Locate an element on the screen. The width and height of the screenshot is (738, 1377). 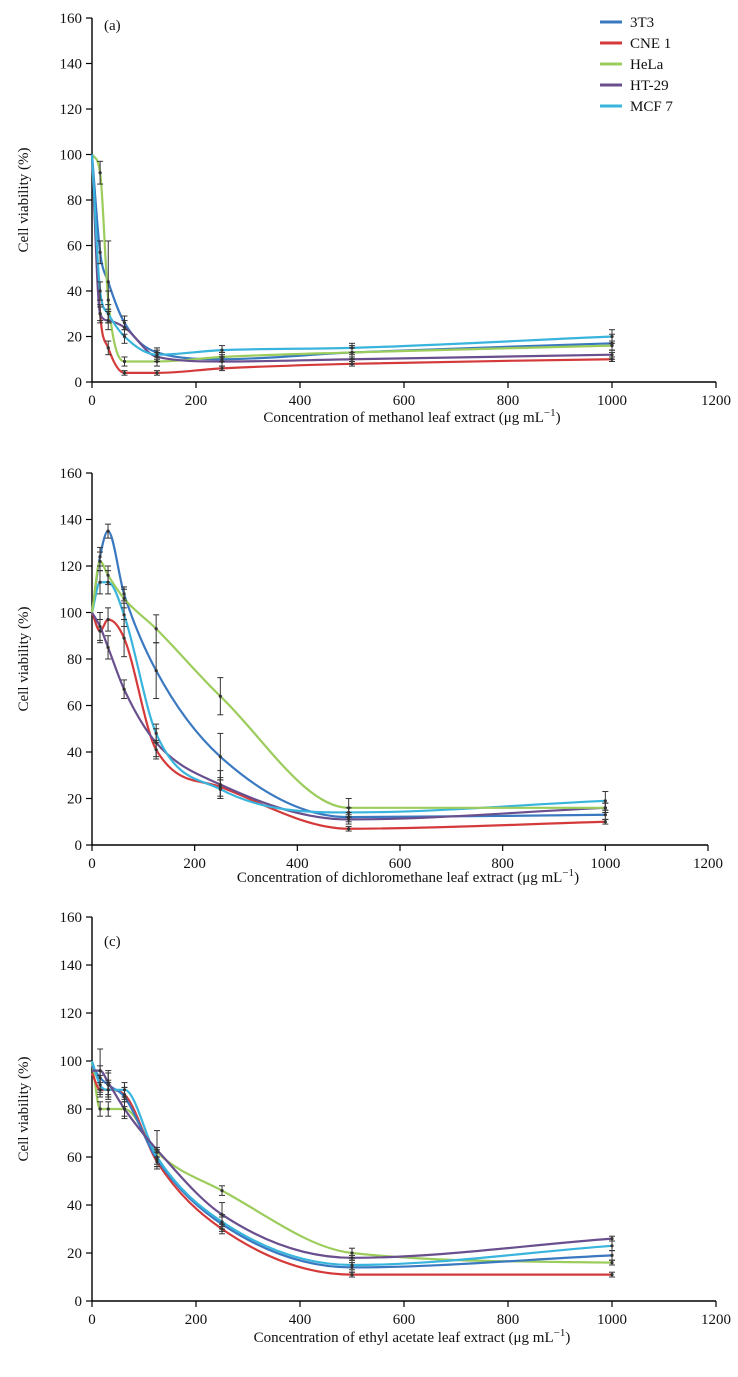
y-tick-label: 100 is located at coordinates (71, 614).